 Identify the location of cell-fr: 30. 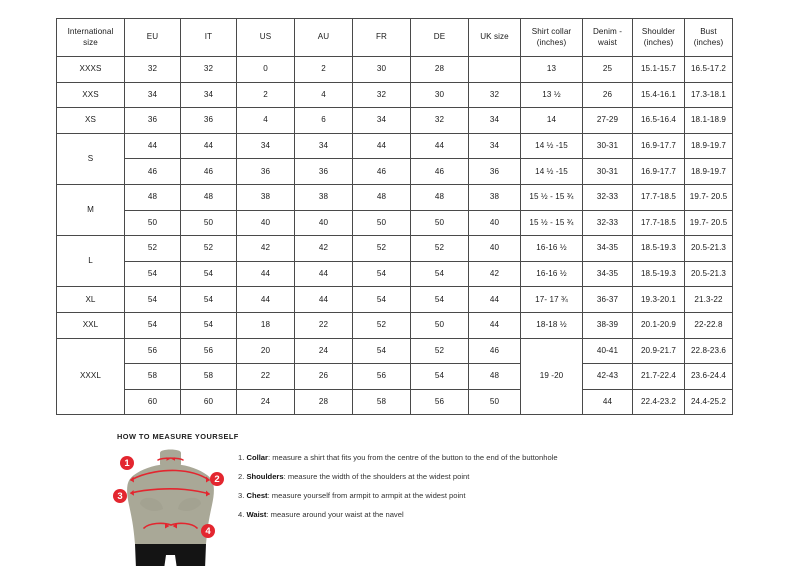
(381, 69).